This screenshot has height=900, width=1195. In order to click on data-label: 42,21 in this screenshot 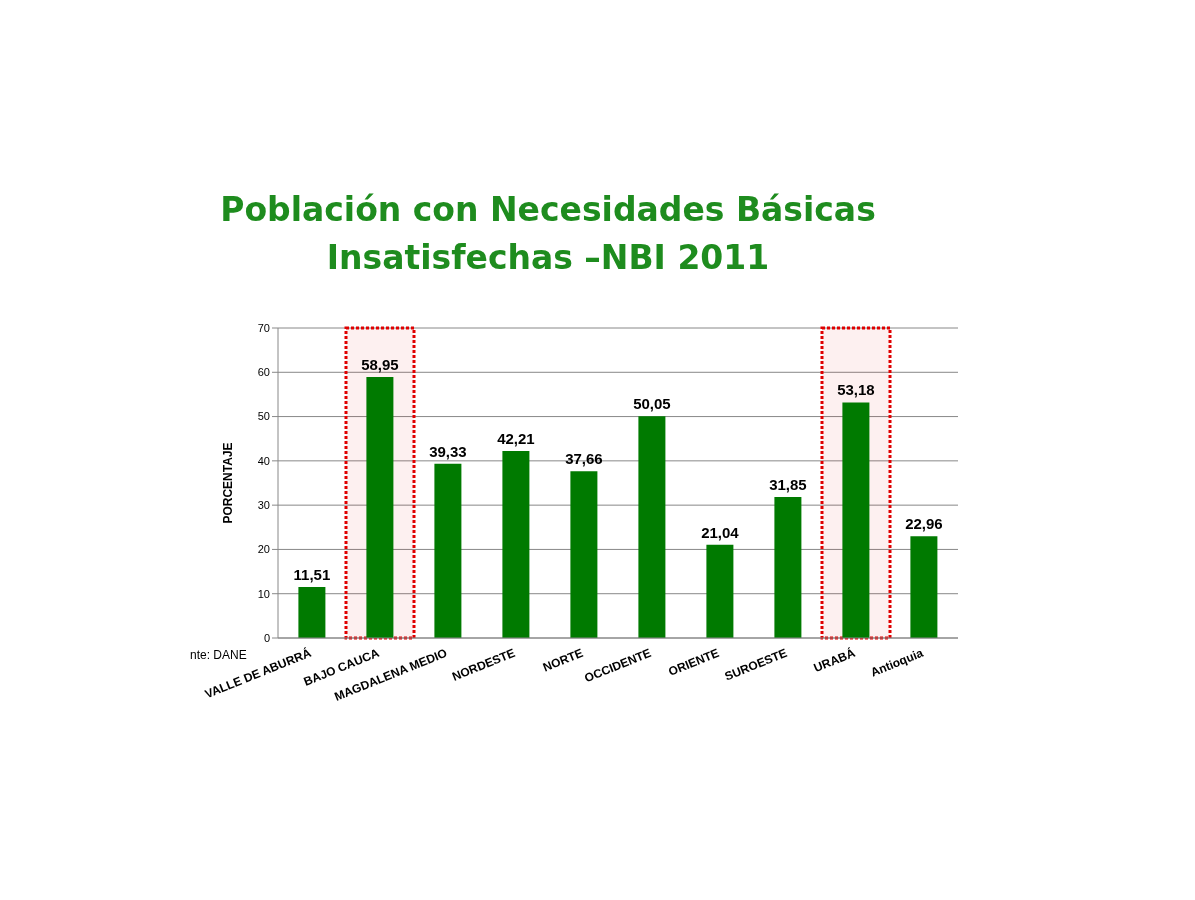, I will do `click(516, 439)`.